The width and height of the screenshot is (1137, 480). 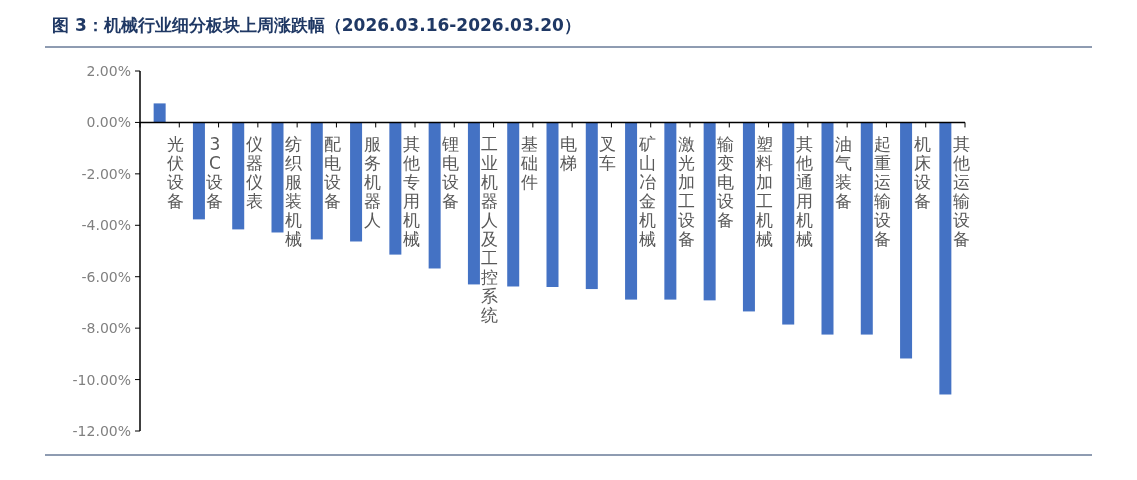 I want to click on y-tick-label: -2.00%, so click(x=106, y=173).